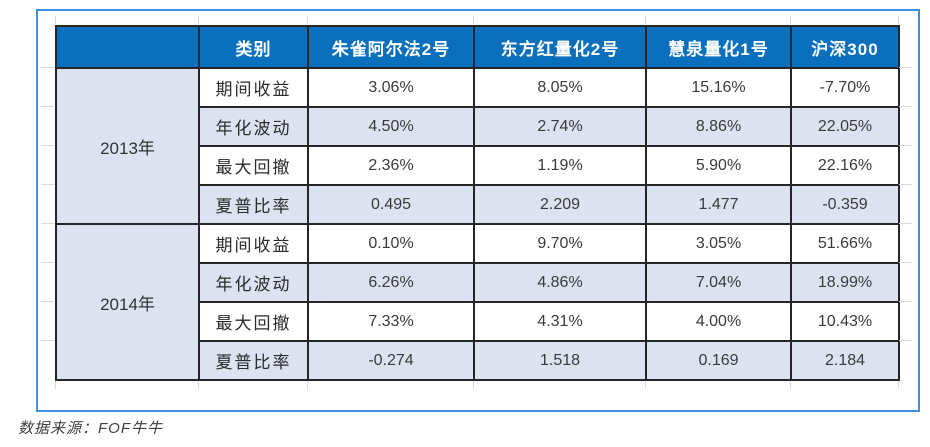  Describe the element at coordinates (560, 126) in the screenshot. I see `value-cell: 2.74%` at that location.